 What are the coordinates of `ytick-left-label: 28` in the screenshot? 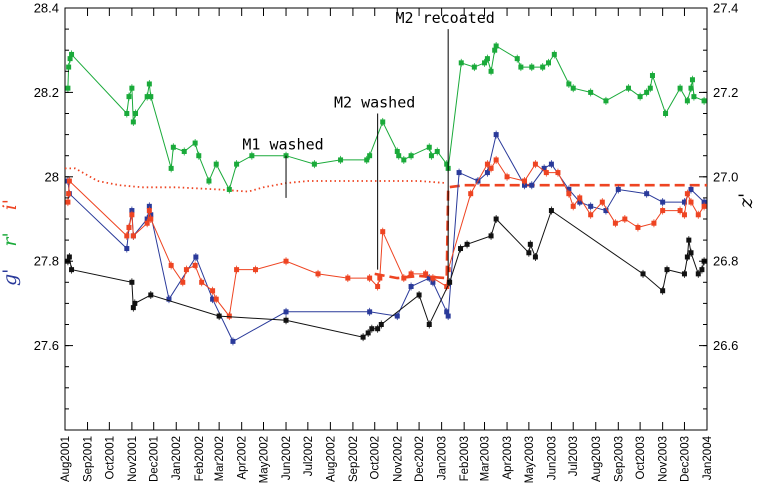 It's located at (52, 176).